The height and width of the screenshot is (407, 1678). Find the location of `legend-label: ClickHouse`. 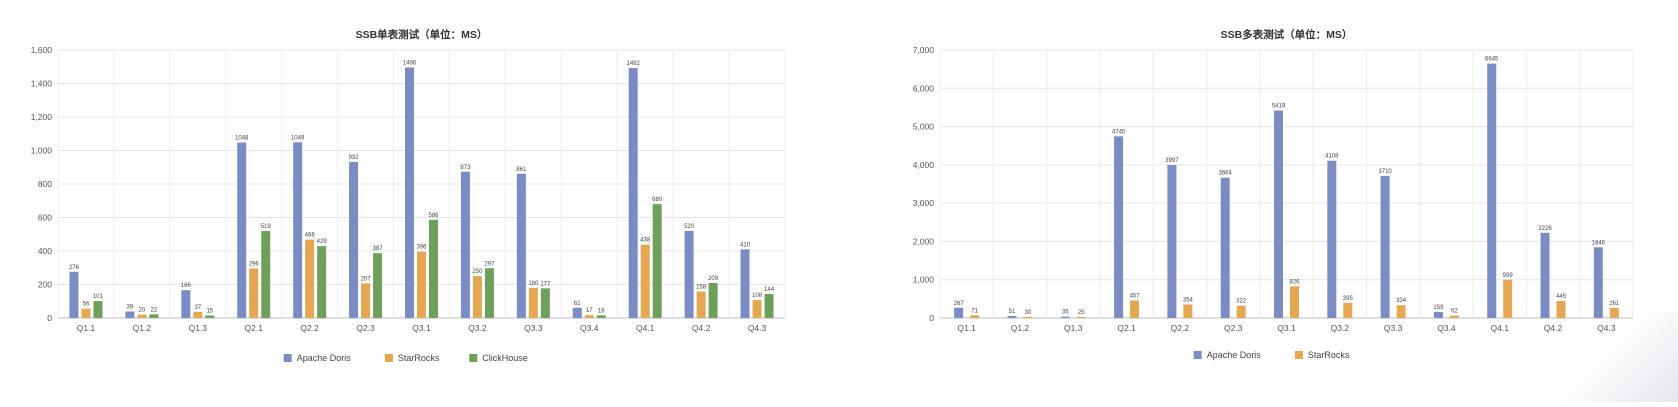

legend-label: ClickHouse is located at coordinates (505, 358).